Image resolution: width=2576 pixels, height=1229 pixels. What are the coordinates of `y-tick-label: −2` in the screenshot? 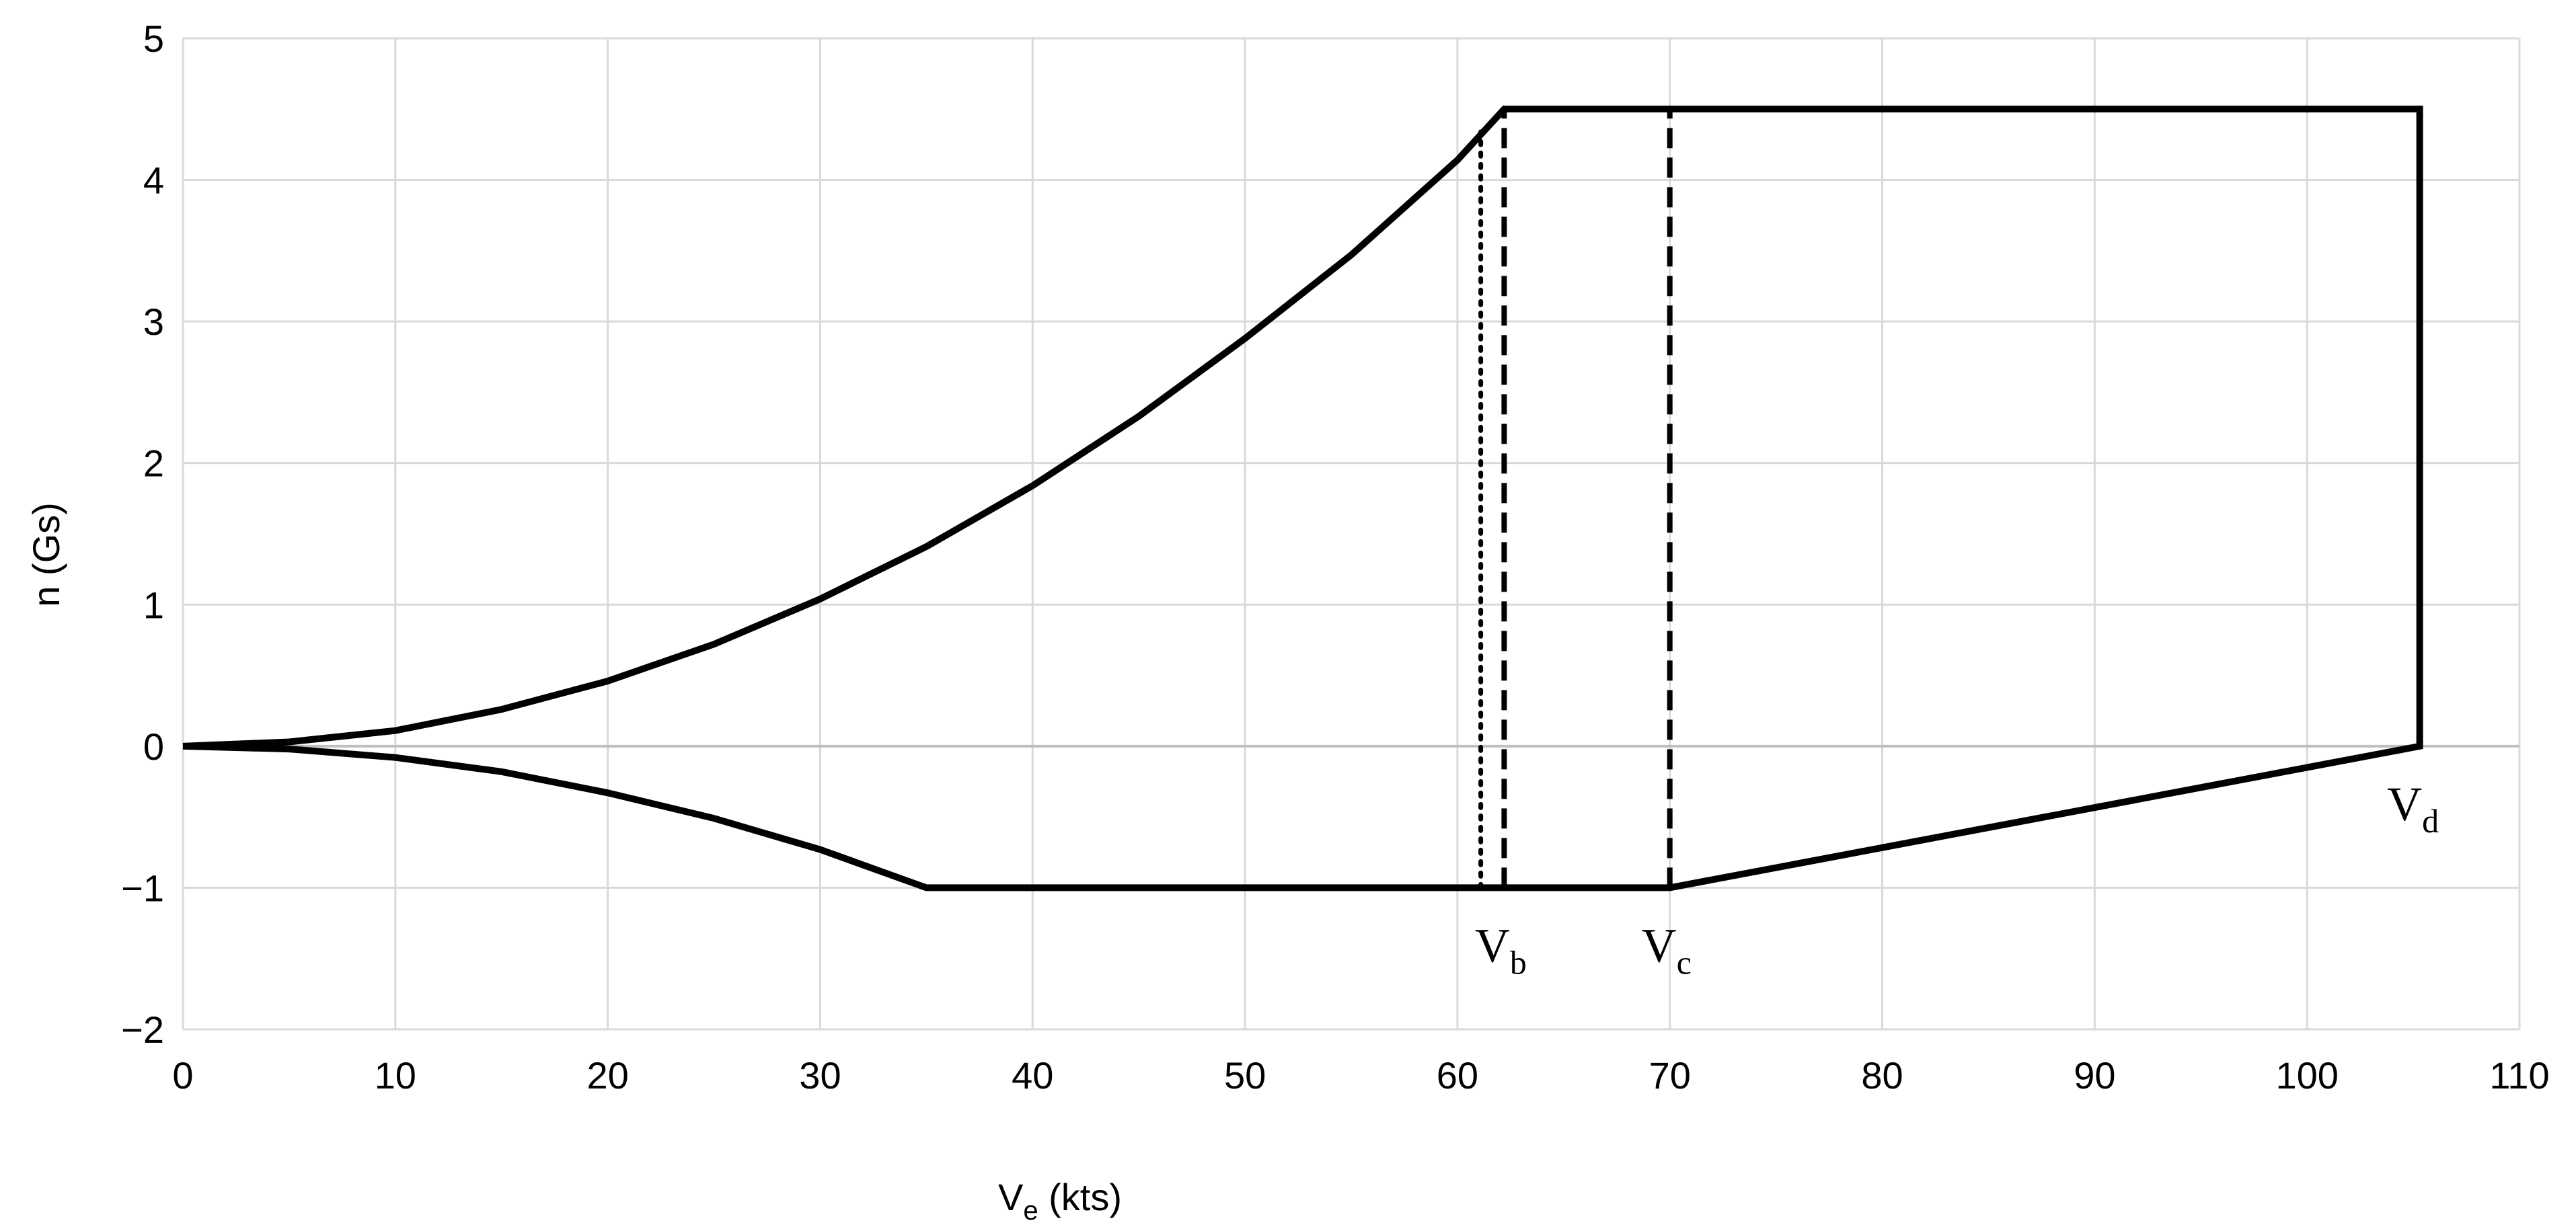 It's located at (142, 1029).